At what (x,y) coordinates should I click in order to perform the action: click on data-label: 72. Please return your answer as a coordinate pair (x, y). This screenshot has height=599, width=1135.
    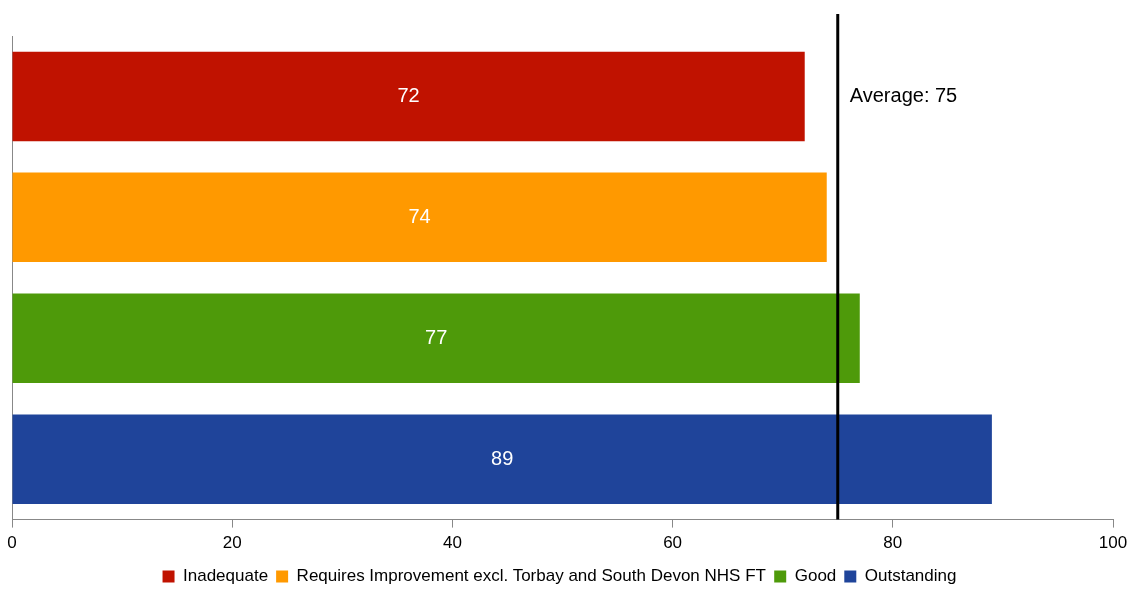
    Looking at the image, I should click on (408, 94).